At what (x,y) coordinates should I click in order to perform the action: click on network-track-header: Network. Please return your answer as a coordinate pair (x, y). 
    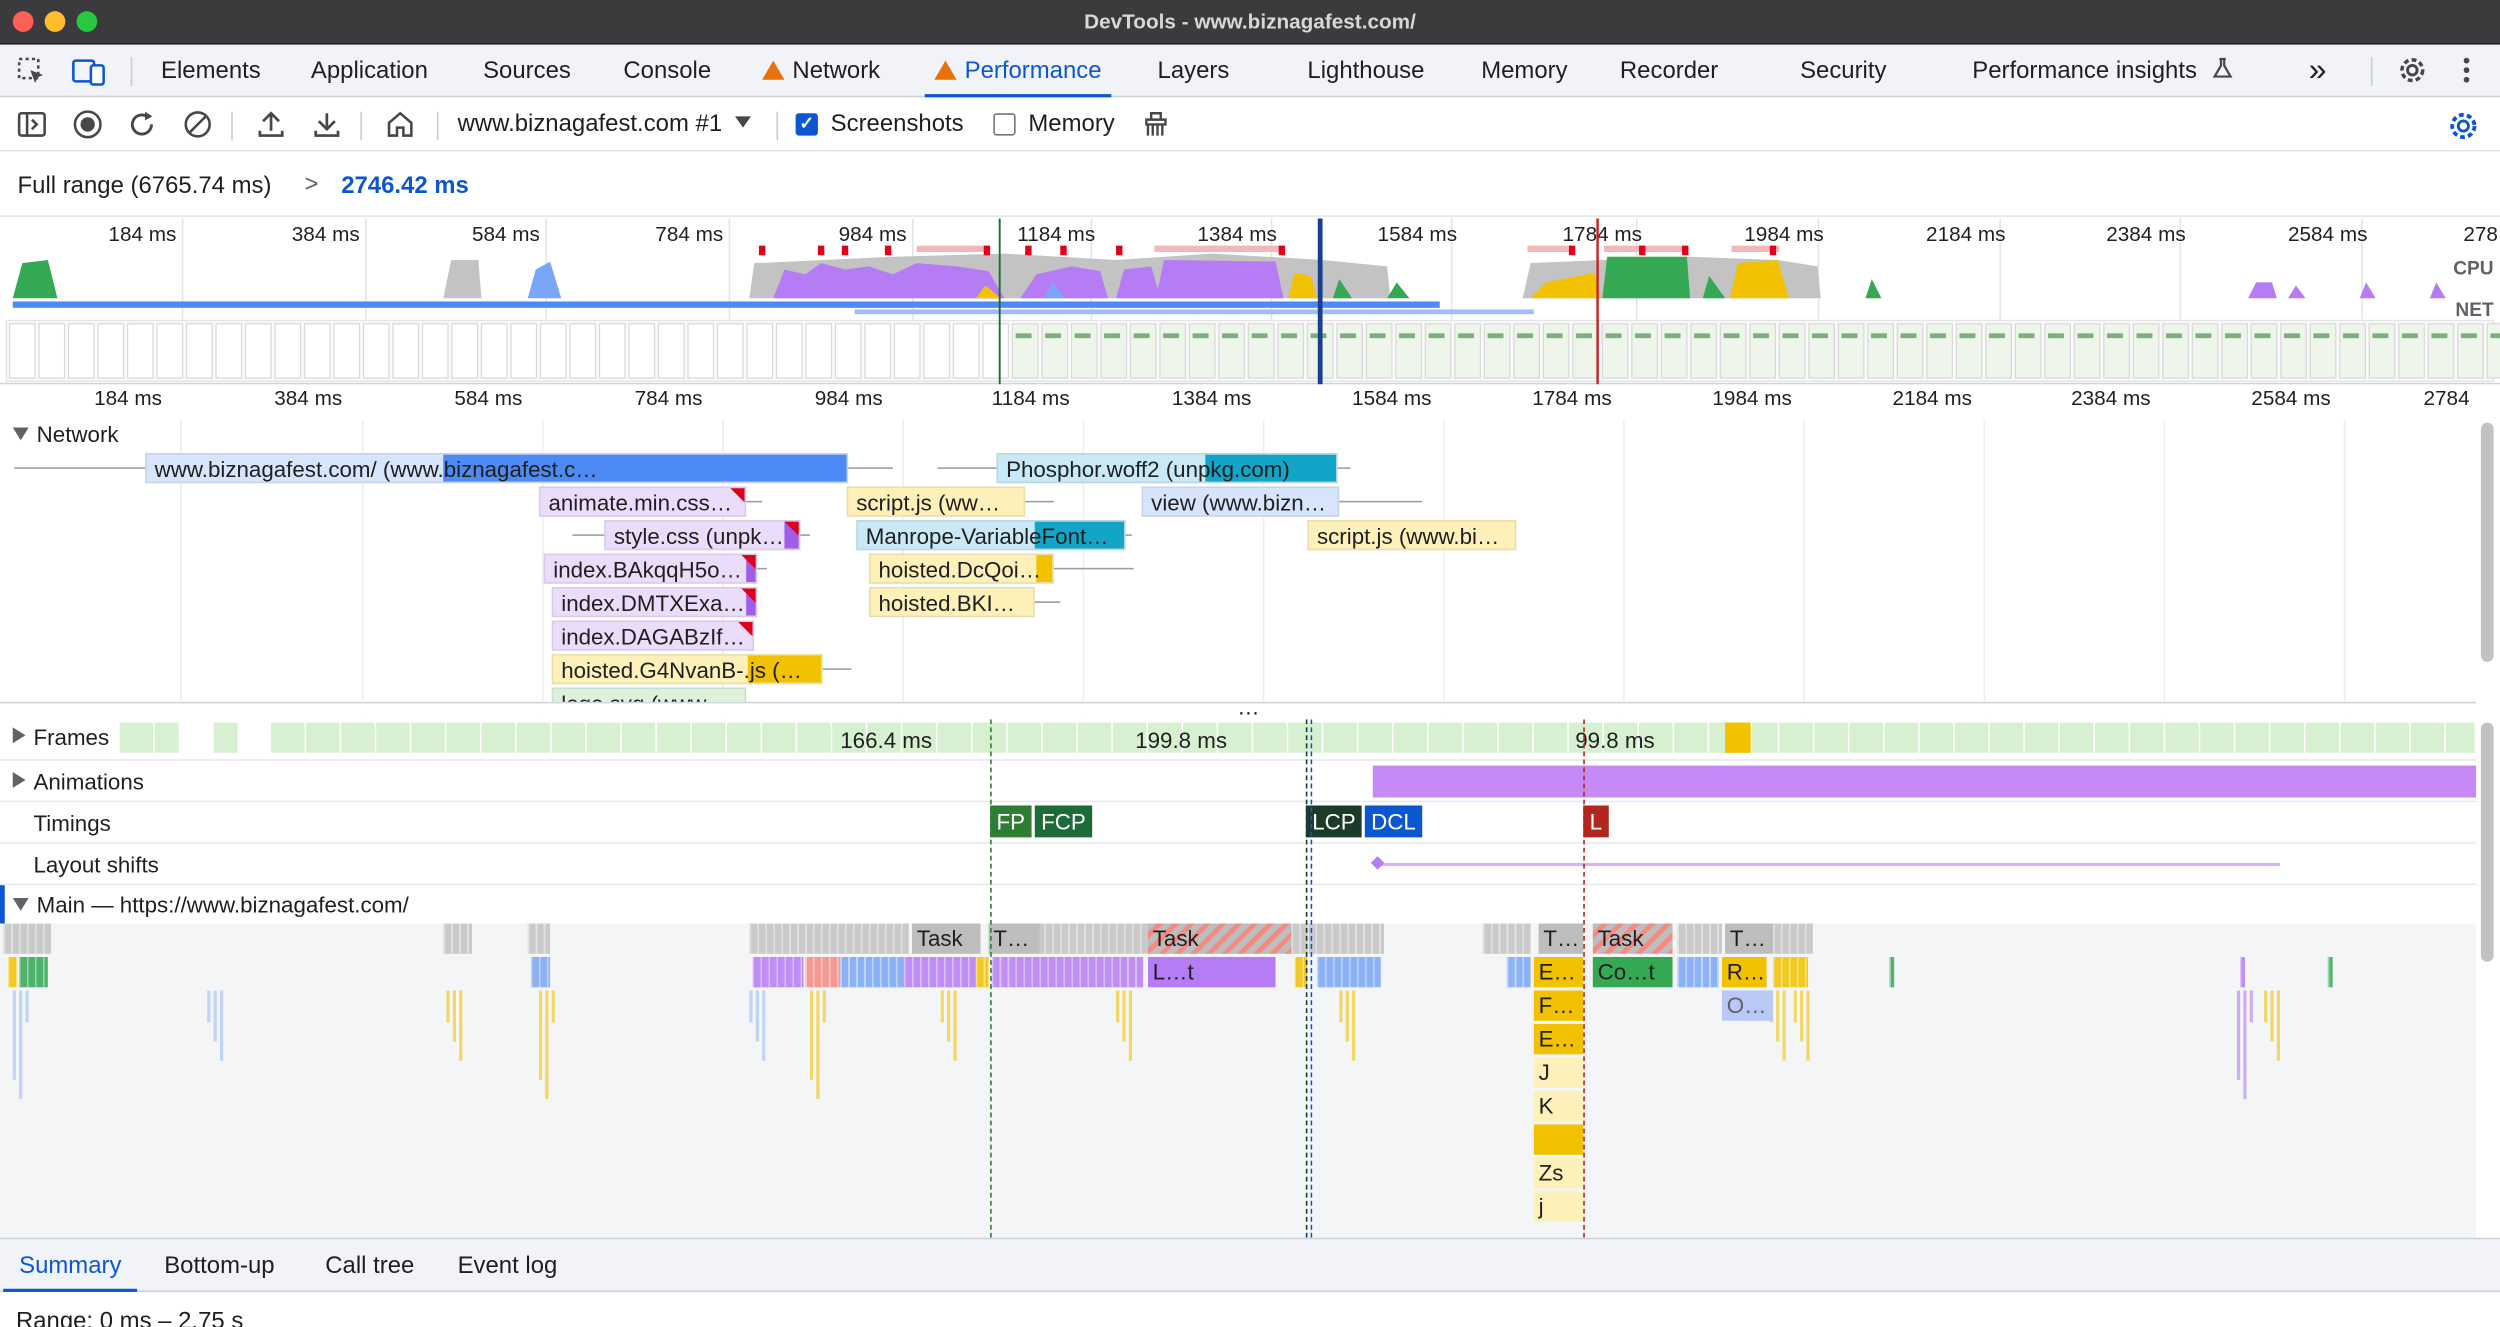
    Looking at the image, I should click on (65, 434).